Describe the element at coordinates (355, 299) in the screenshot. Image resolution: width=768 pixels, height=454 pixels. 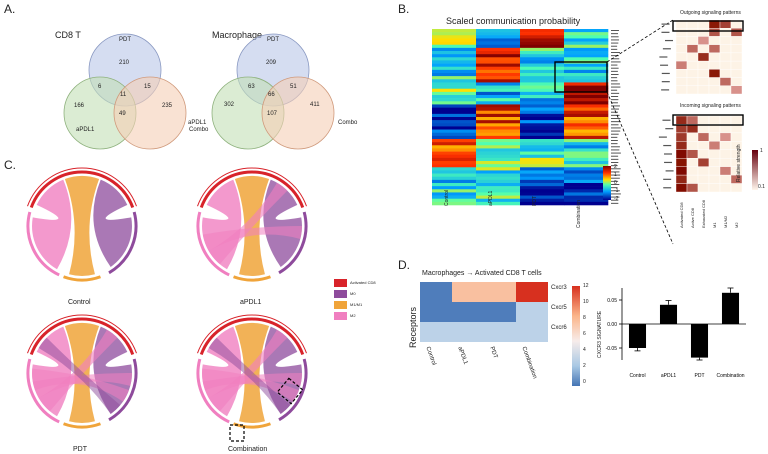
I see `chord-legend: Activated CD8 M0 M1/M1 M2` at that location.